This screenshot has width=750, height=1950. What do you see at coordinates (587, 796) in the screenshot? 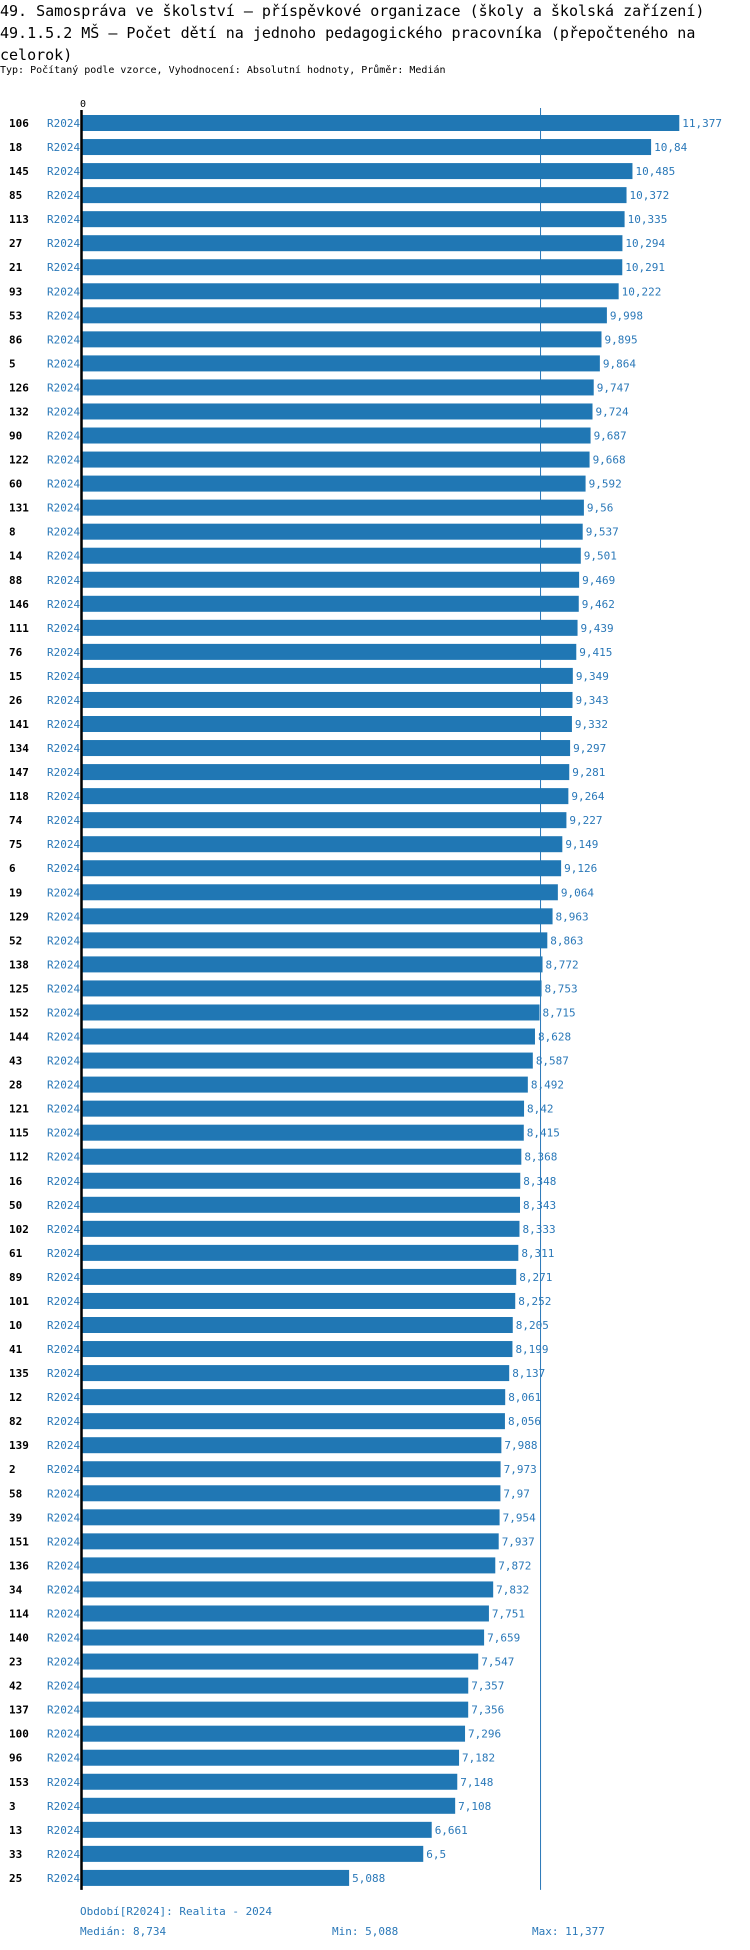
I see `data-label: 9,264` at bounding box center [587, 796].